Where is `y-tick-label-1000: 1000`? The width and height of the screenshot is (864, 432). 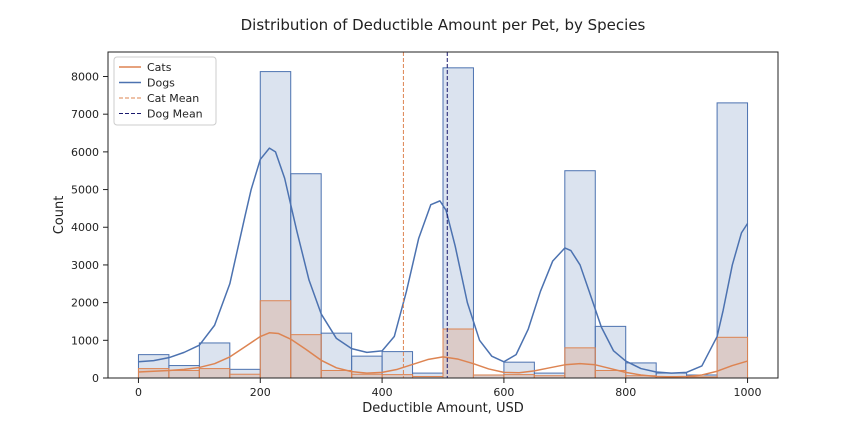 y-tick-label-1000: 1000 is located at coordinates (85, 340).